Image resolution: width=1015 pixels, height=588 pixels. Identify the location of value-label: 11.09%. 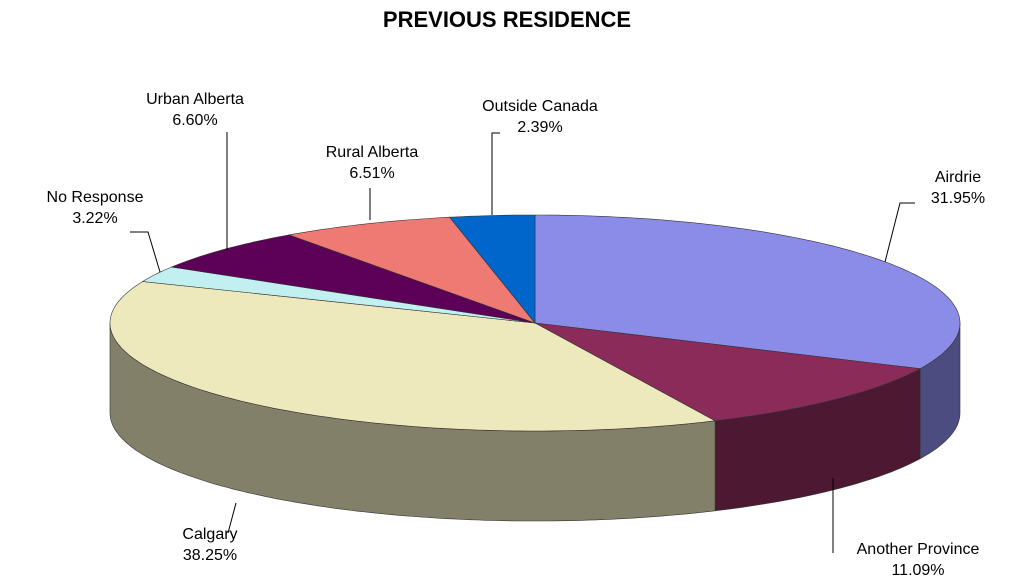
(917, 570).